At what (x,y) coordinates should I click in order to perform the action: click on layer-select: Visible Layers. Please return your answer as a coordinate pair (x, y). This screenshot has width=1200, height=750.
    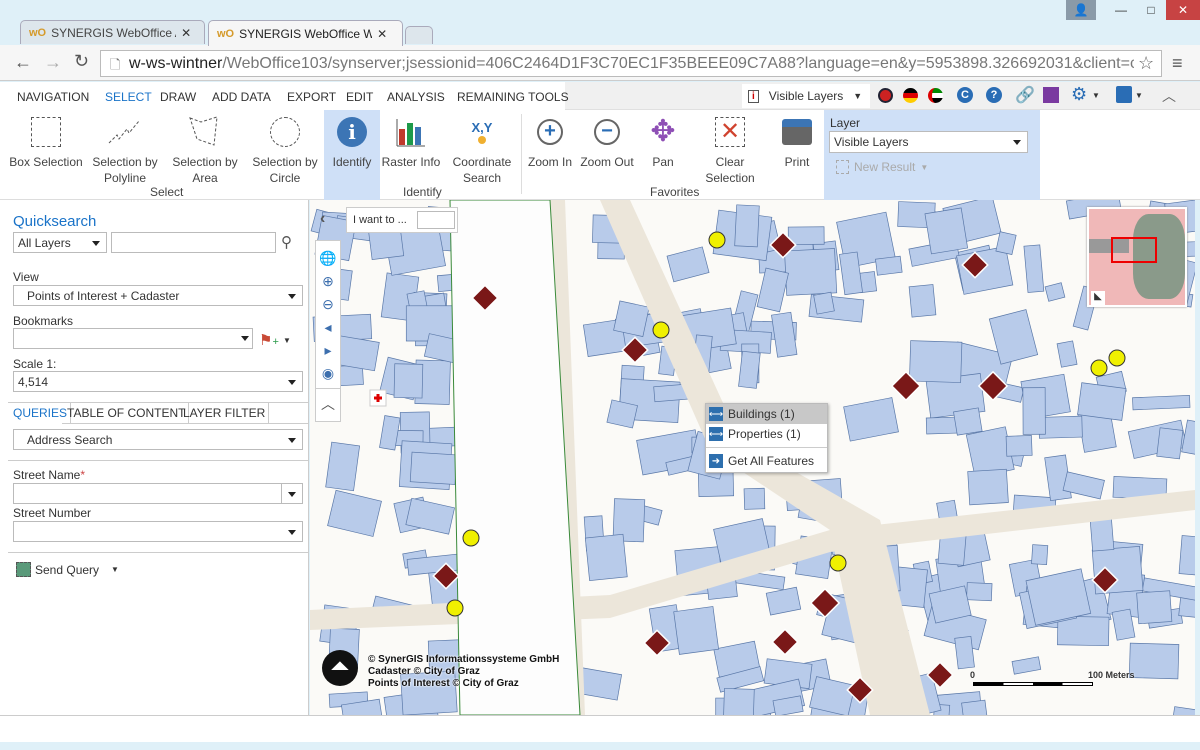
    Looking at the image, I should click on (928, 142).